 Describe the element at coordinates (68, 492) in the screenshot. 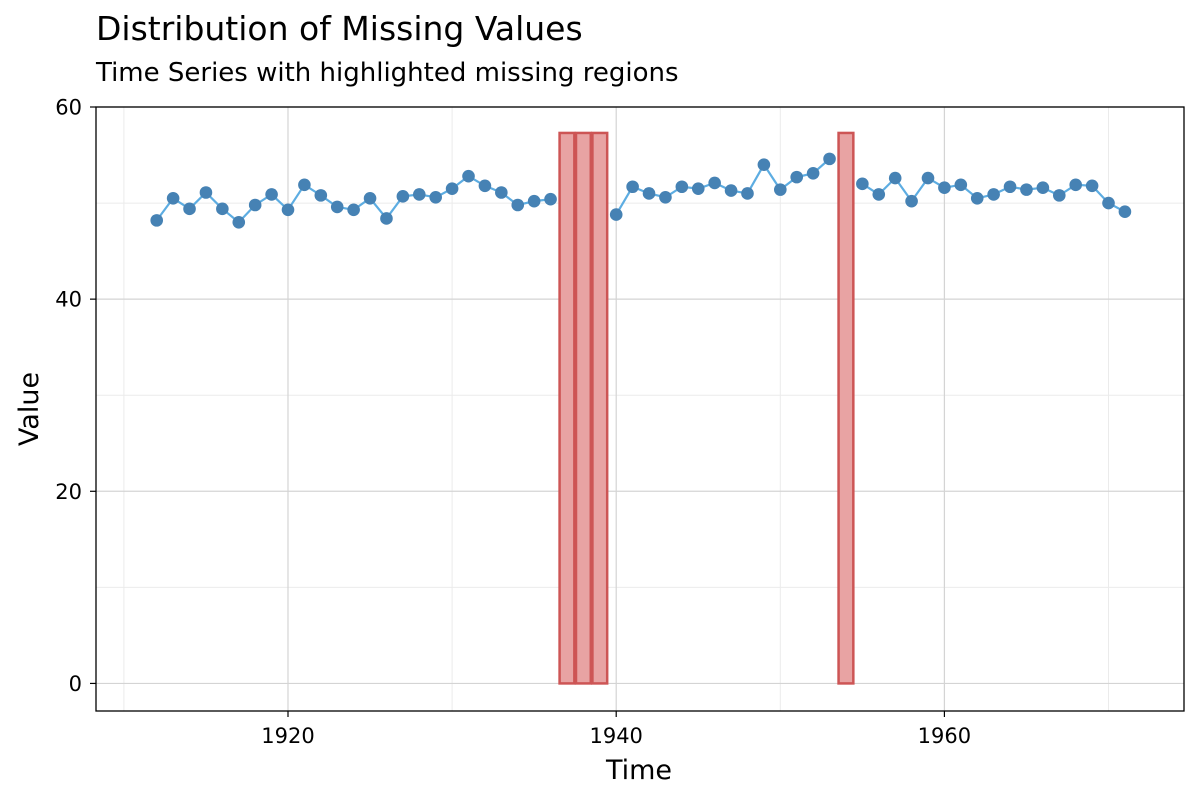

I see `y-tick-label: 20` at that location.